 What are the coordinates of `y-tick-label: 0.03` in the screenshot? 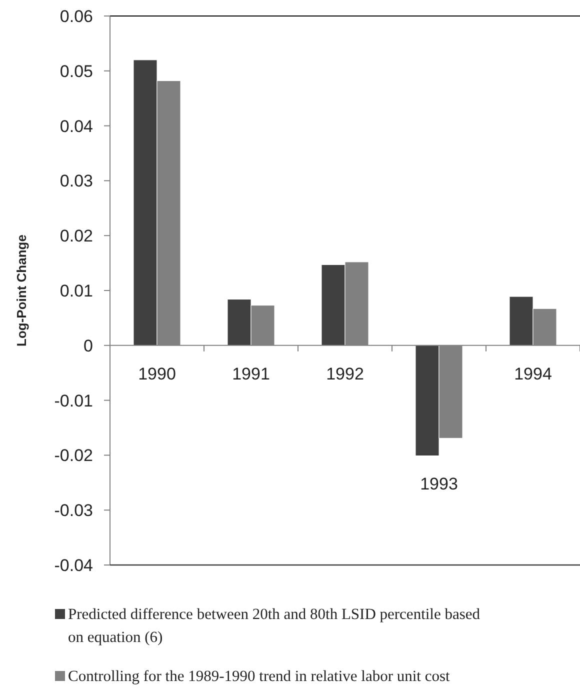 It's located at (76, 181).